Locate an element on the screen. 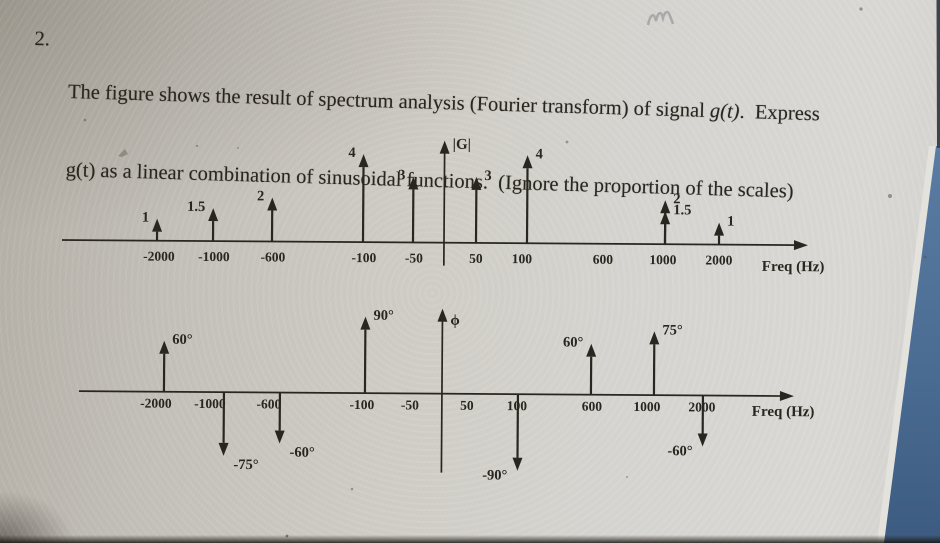  desk-surface is located at coordinates (912, 344).